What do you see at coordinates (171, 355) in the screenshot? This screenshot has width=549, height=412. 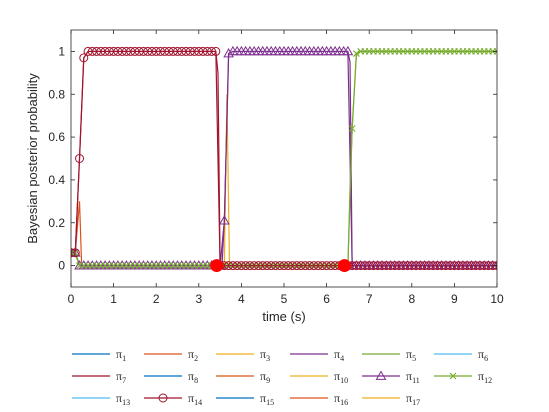 I see `legend-item-π-2: π2` at bounding box center [171, 355].